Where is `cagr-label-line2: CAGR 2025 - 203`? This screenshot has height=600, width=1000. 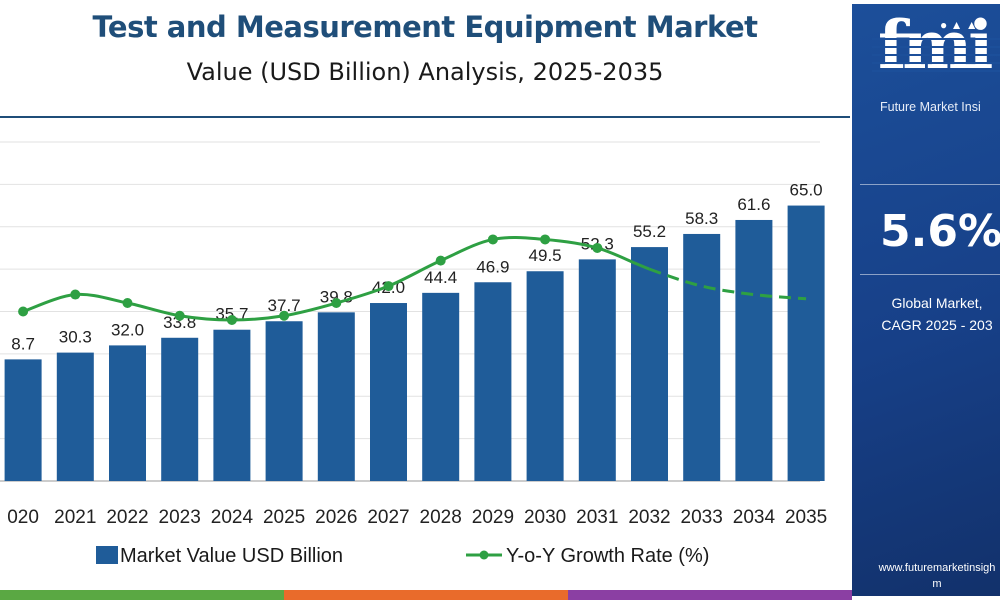 cagr-label-line2: CAGR 2025 - 203 is located at coordinates (937, 325).